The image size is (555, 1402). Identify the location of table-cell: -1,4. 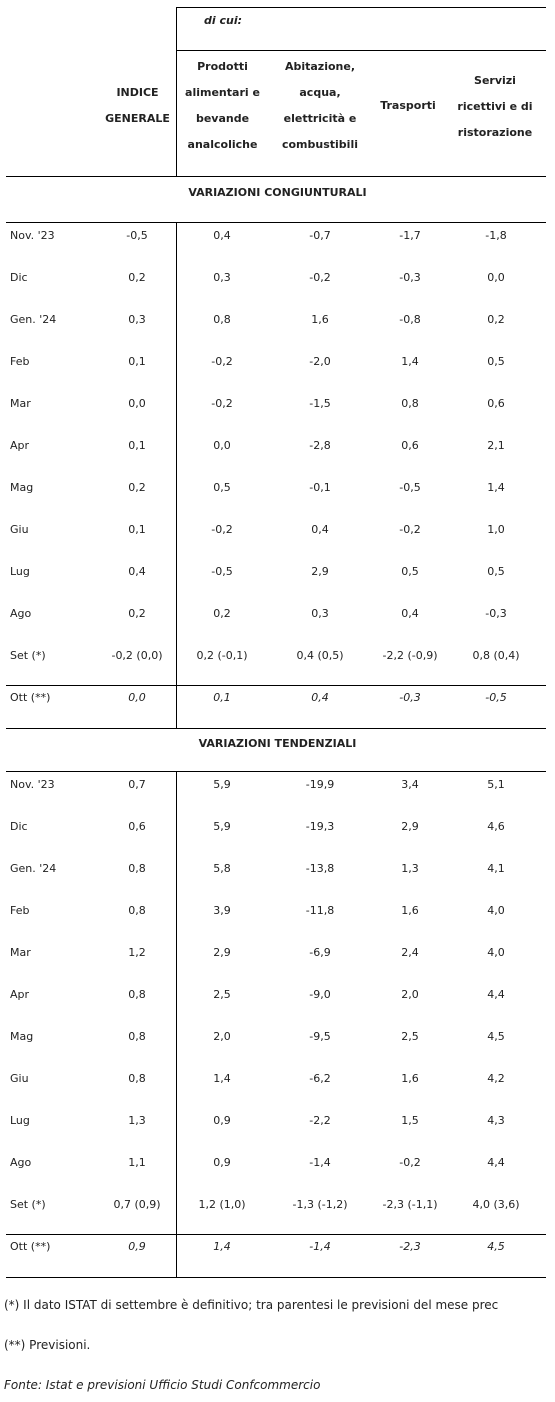
(320, 1162).